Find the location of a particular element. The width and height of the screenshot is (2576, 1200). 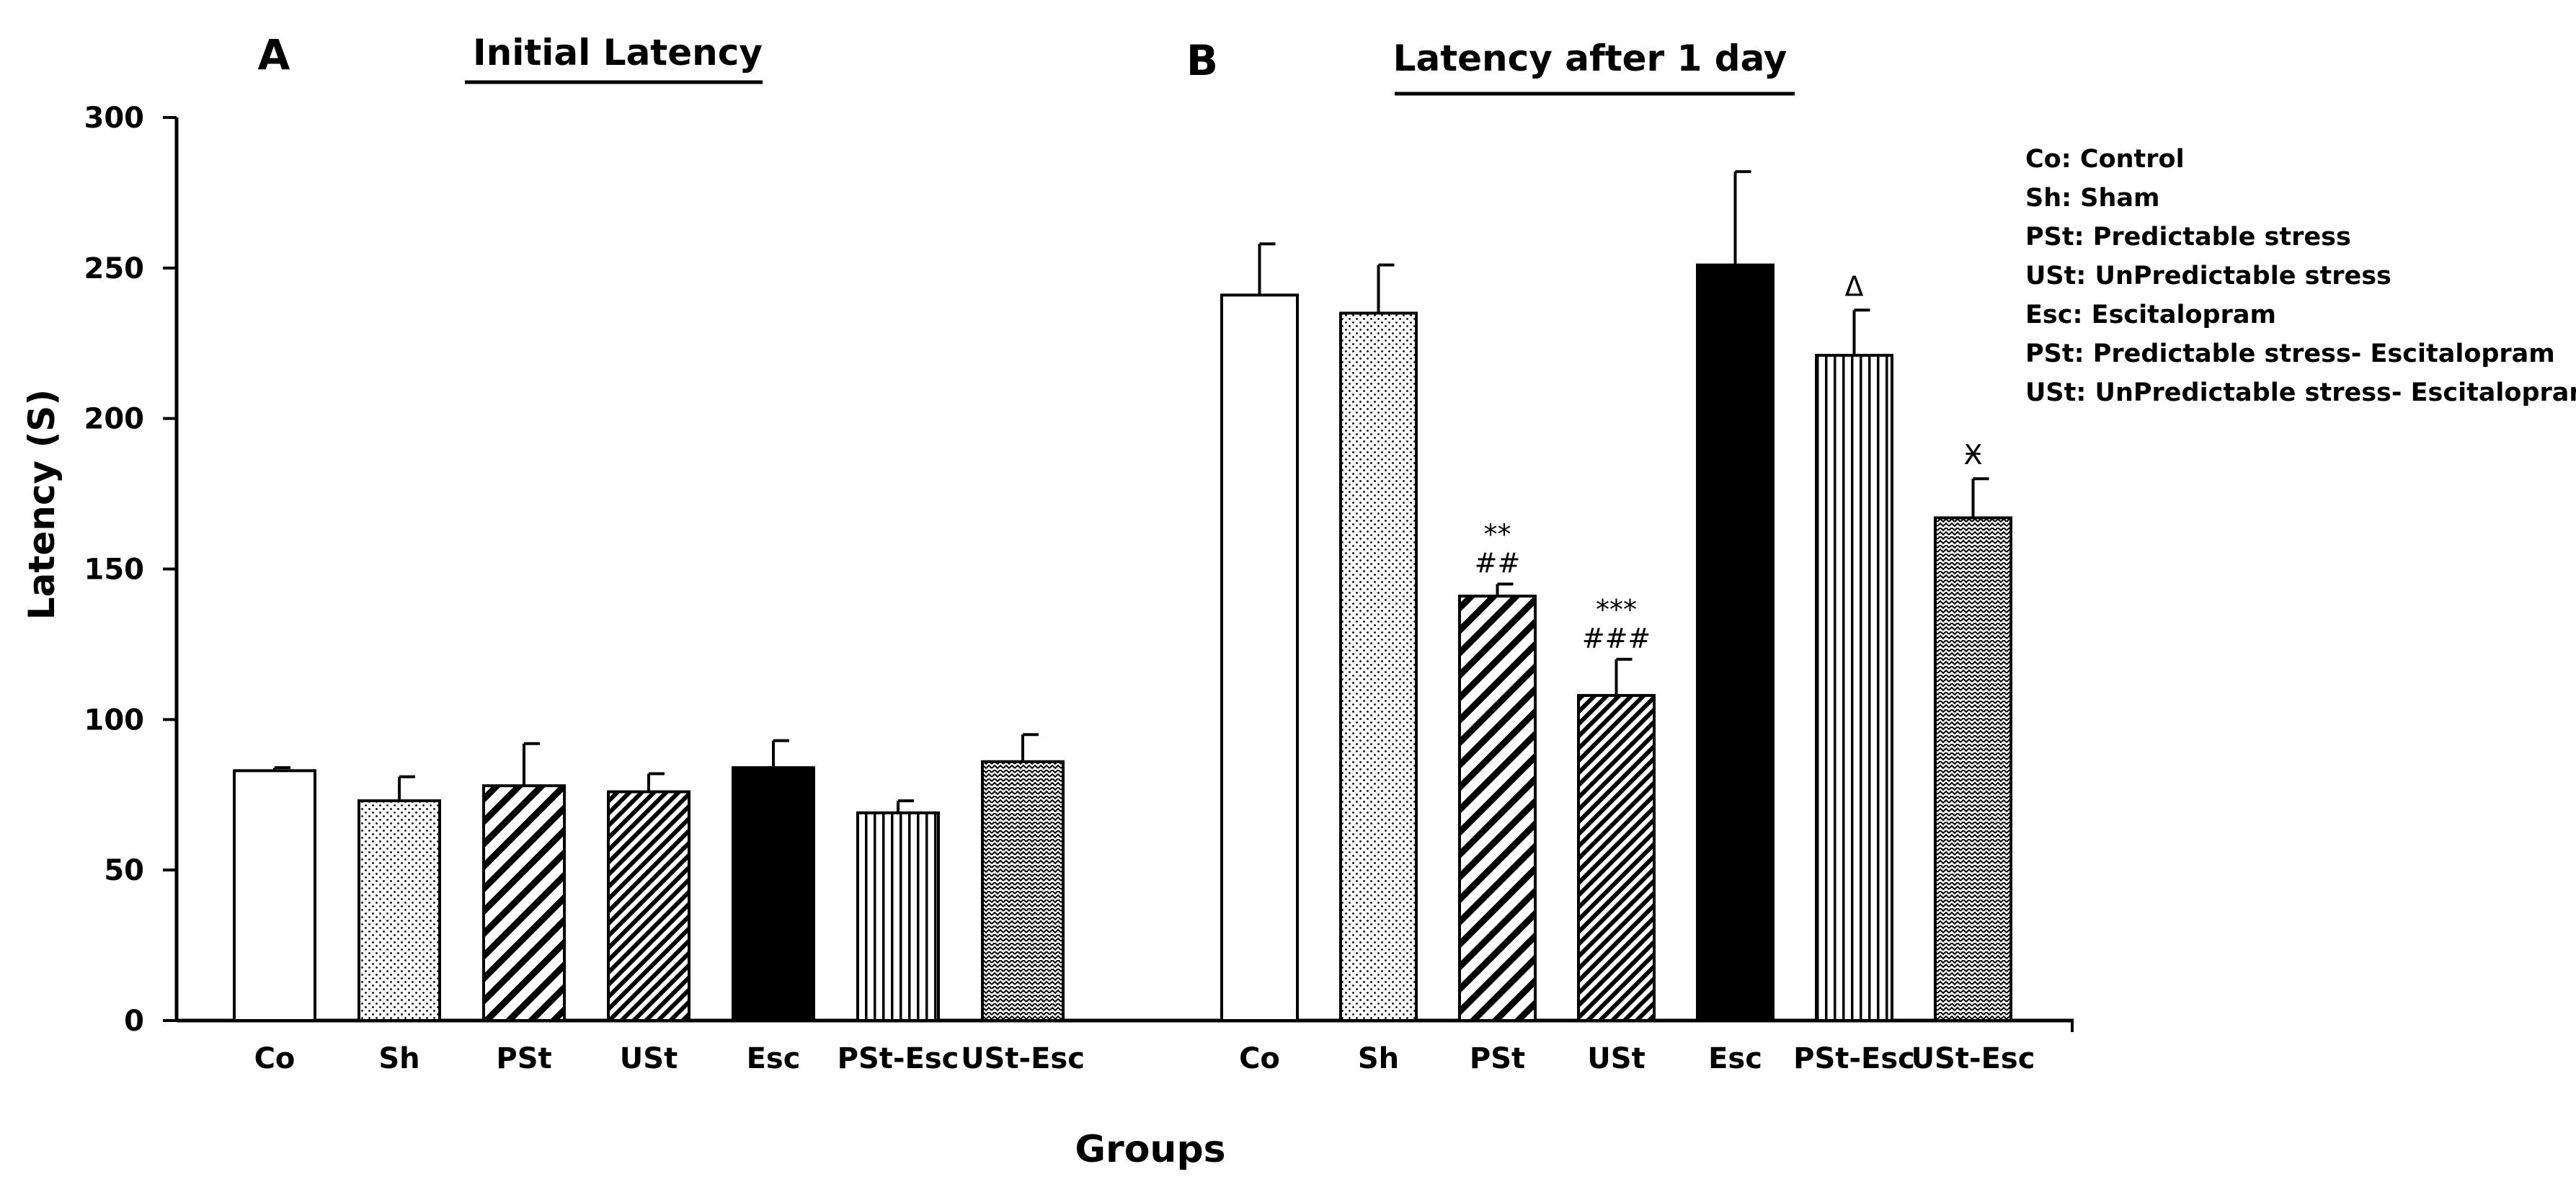

legend-entry: Esc: Escitalopram is located at coordinates (2150, 315).